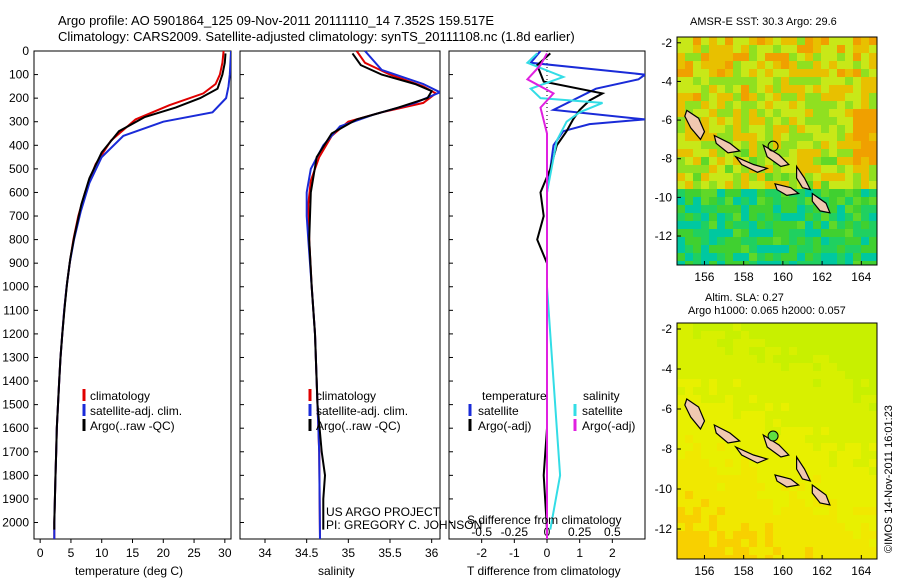 Image resolution: width=900 pixels, height=580 pixels. I want to click on map-frame, so click(777, 151).